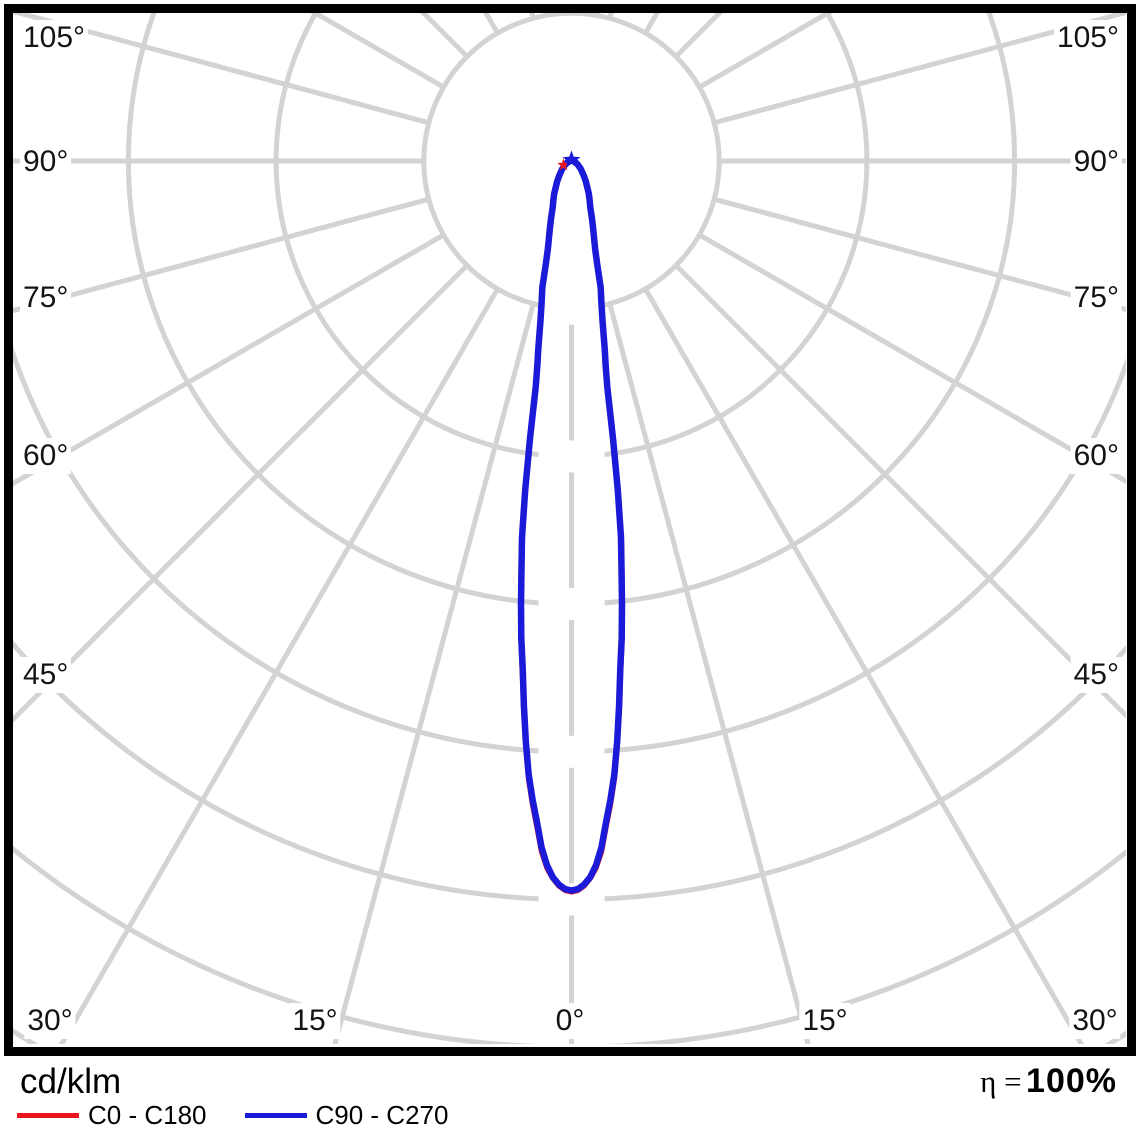 This screenshot has height=1143, width=1143. I want to click on eta-symbol: η =, so click(1001, 1081).